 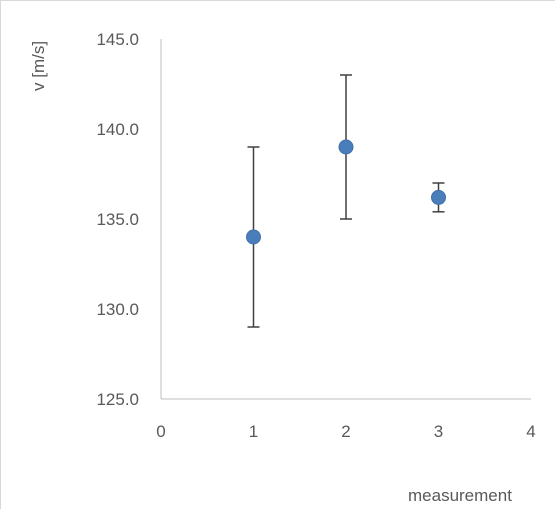 What do you see at coordinates (346, 192) in the screenshot?
I see `data-points` at bounding box center [346, 192].